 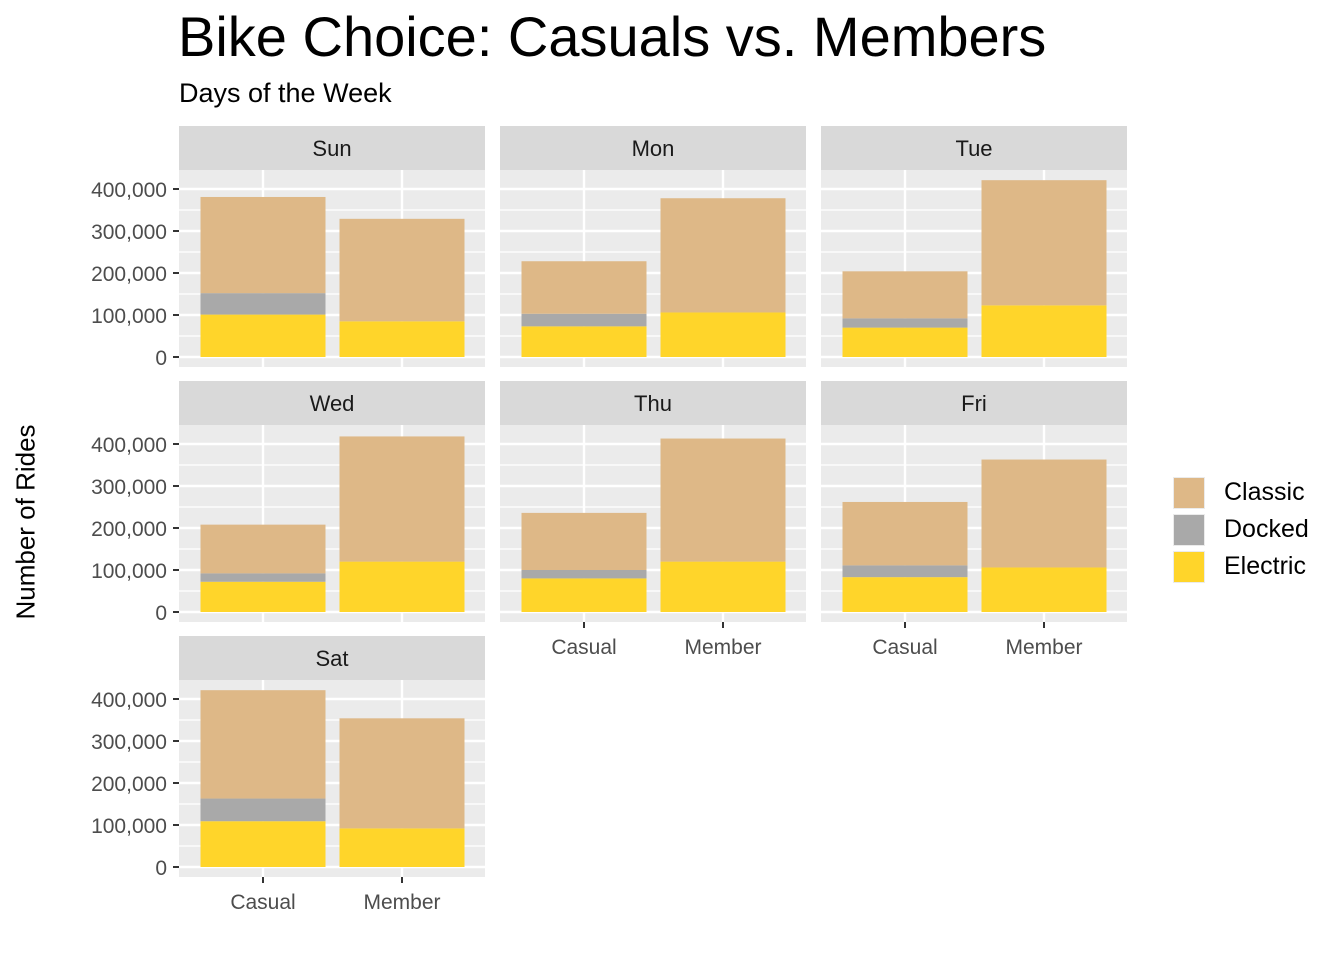 What do you see at coordinates (584, 320) in the screenshot?
I see `bar-mon-casual-docked` at bounding box center [584, 320].